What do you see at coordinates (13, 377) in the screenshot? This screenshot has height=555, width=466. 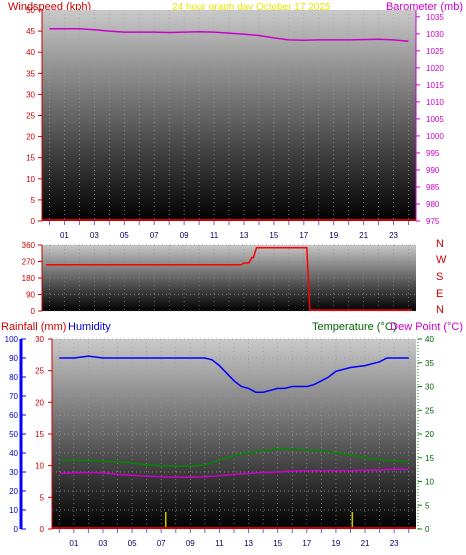 I see `humidity-tick-label: 80` at bounding box center [13, 377].